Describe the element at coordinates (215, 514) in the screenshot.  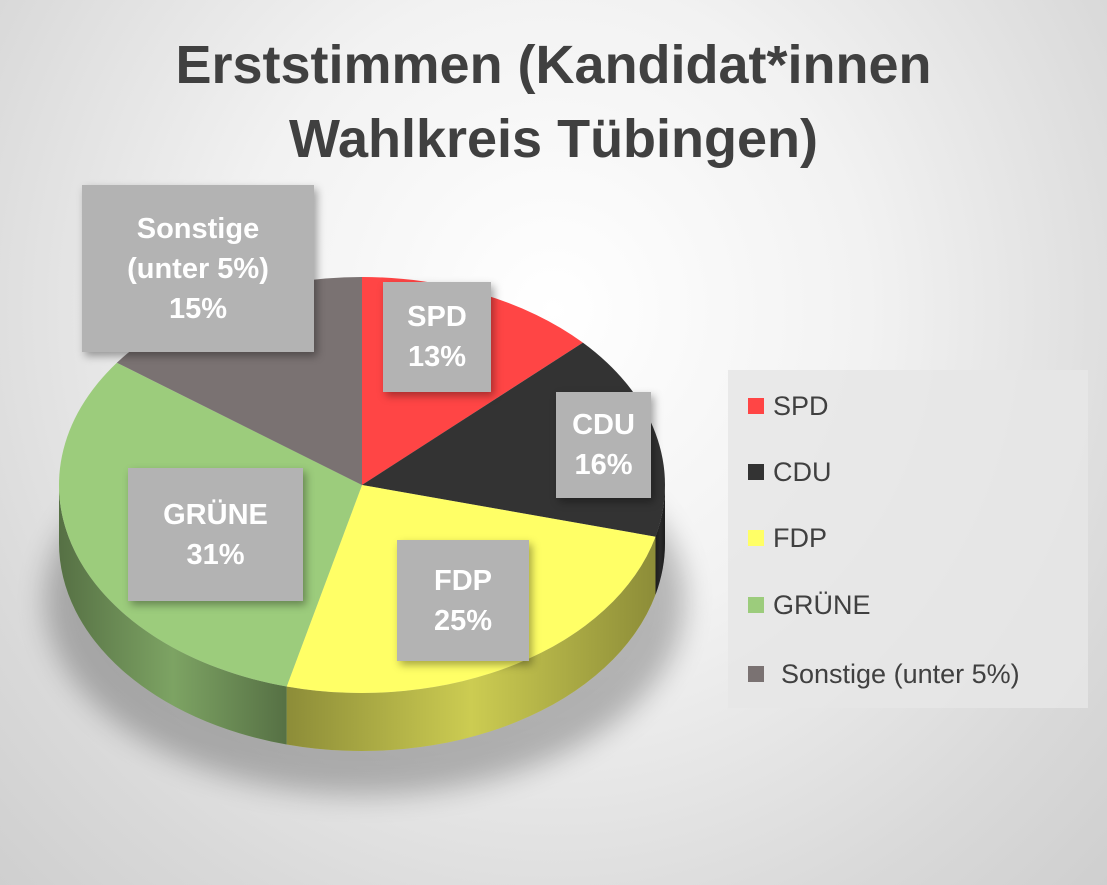
I see `data-label-category: GRÜNE` at that location.